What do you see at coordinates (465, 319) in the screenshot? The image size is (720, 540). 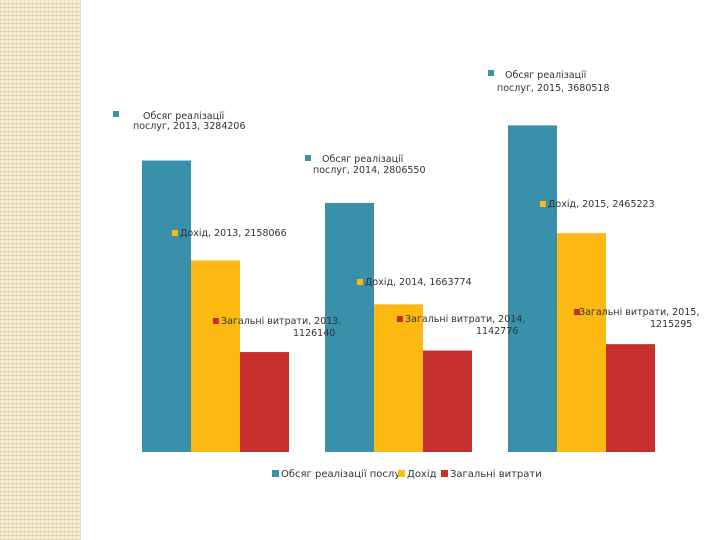 I see `data-label-2014-series-2-line-0: Загальні витрати, 2014,` at bounding box center [465, 319].